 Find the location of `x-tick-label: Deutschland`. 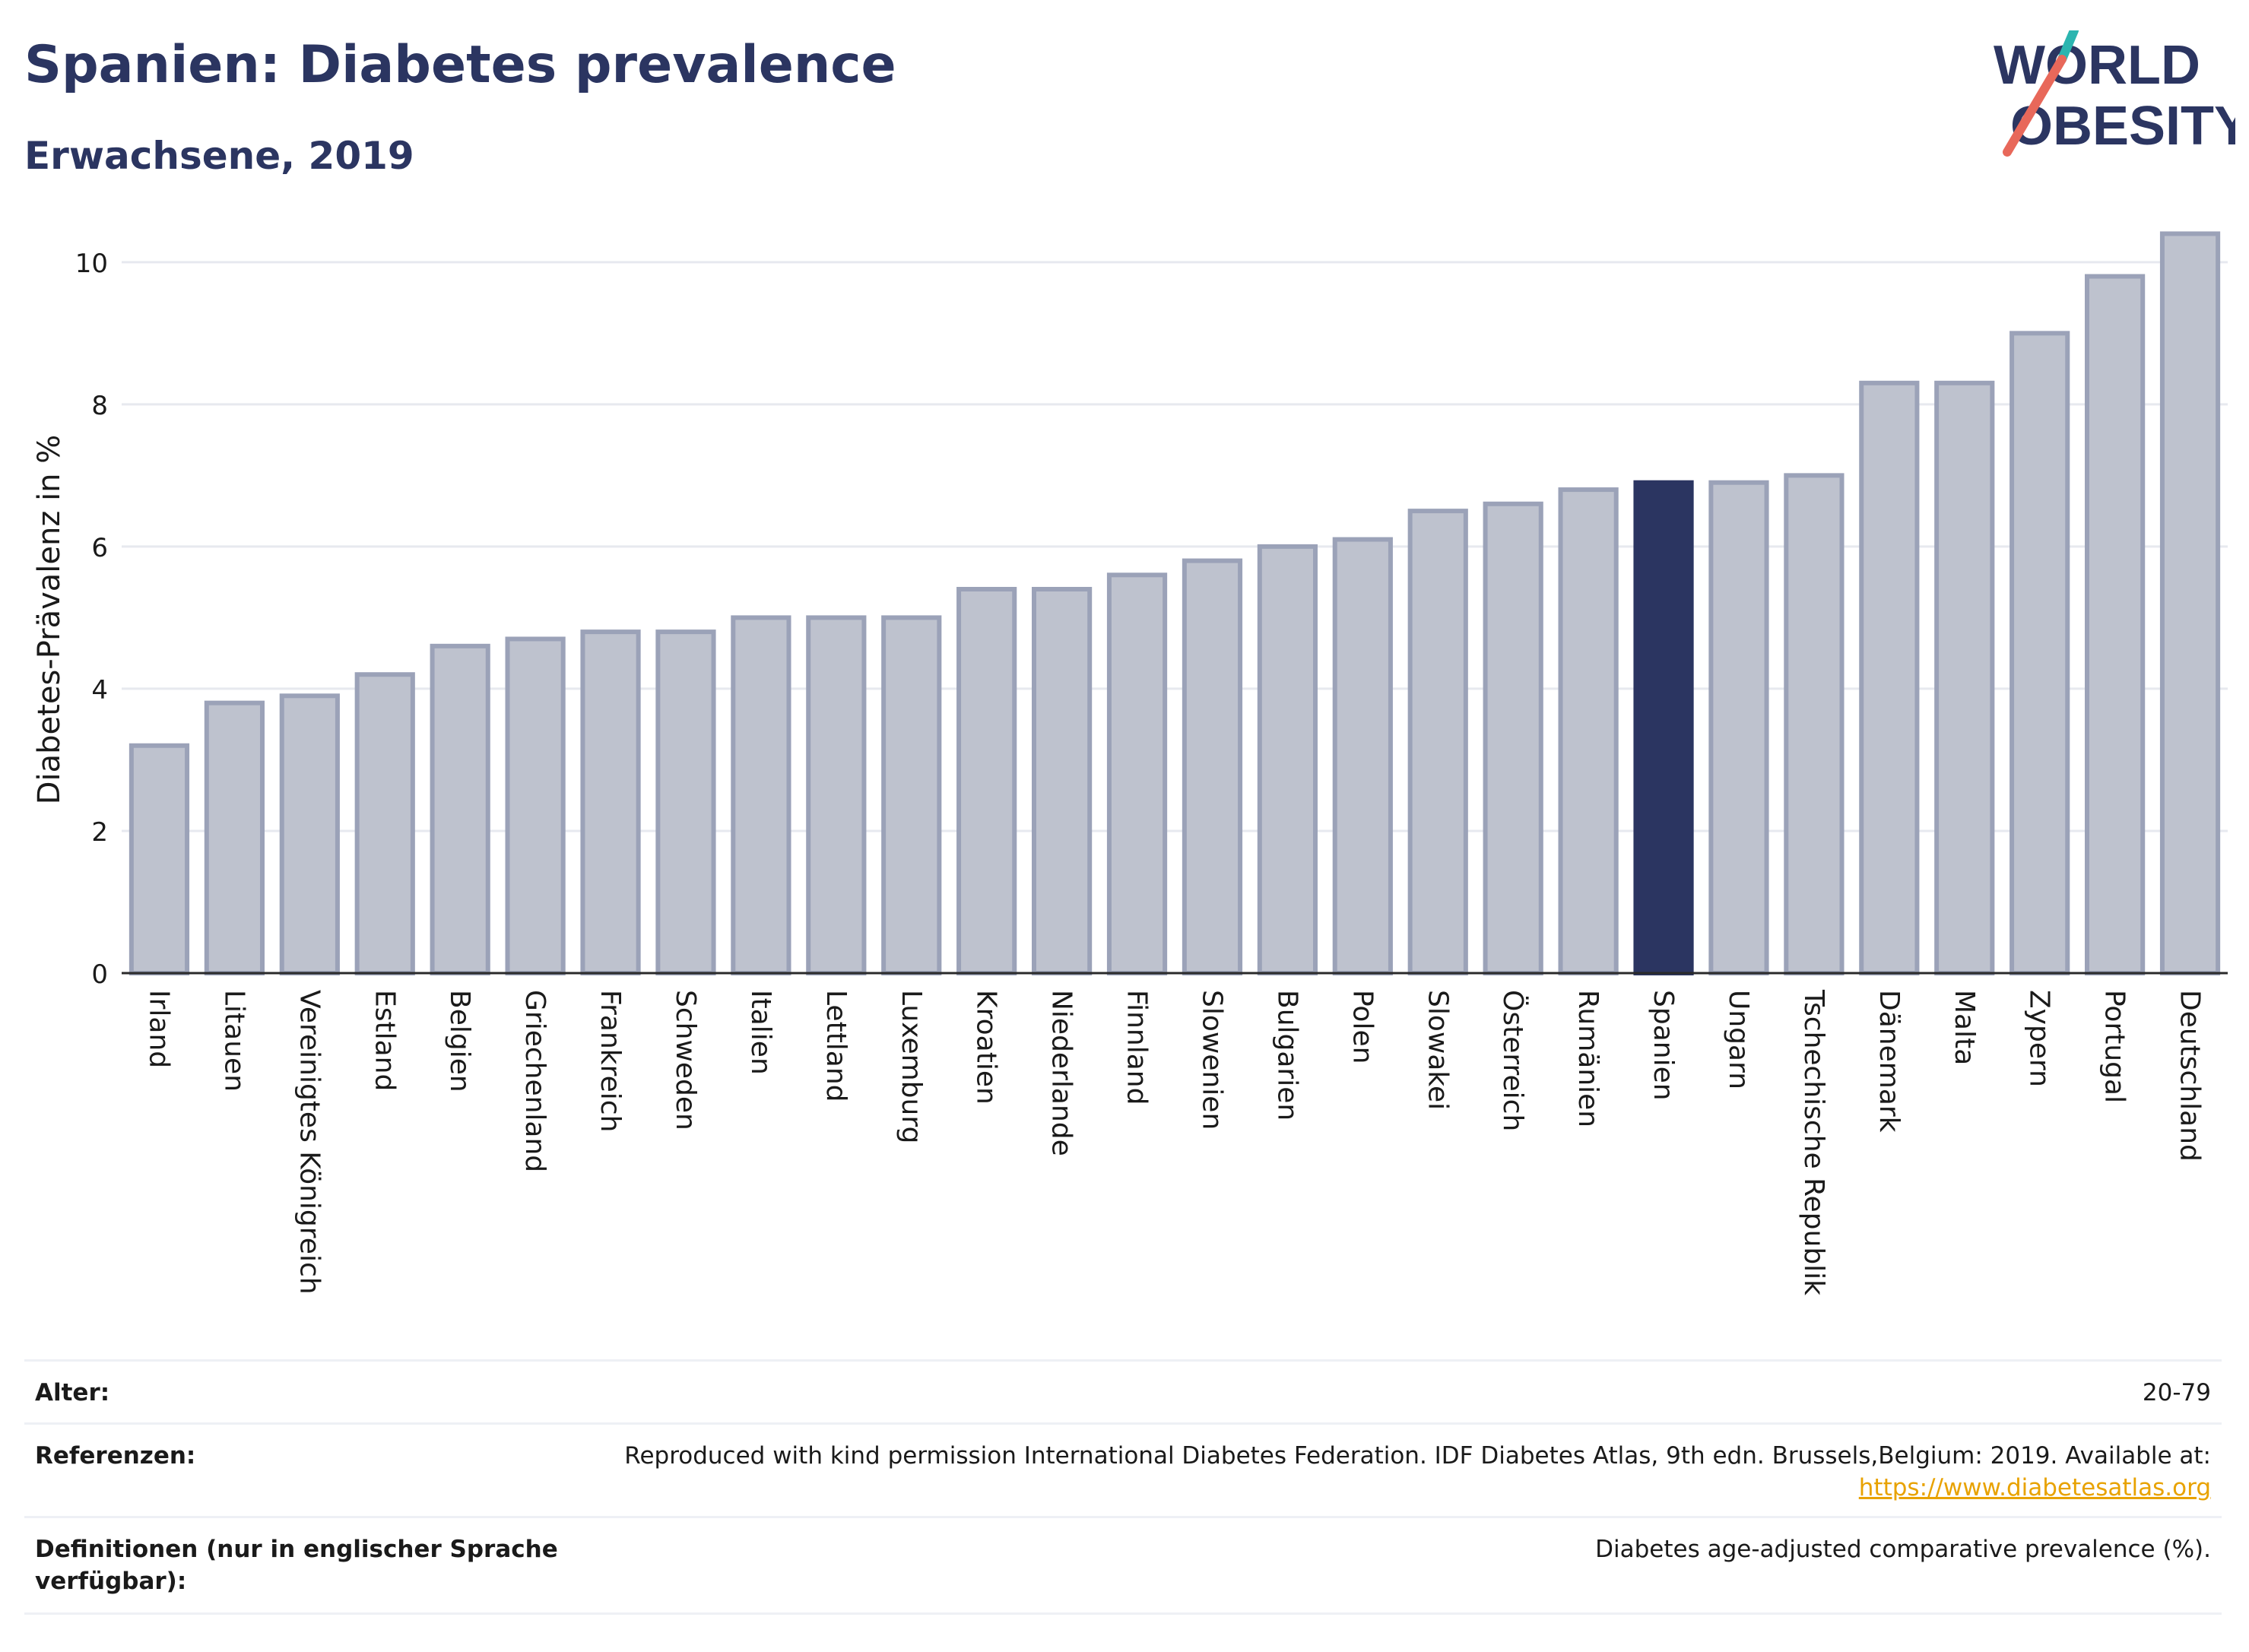

x-tick-label: Deutschland is located at coordinates (2190, 1076).